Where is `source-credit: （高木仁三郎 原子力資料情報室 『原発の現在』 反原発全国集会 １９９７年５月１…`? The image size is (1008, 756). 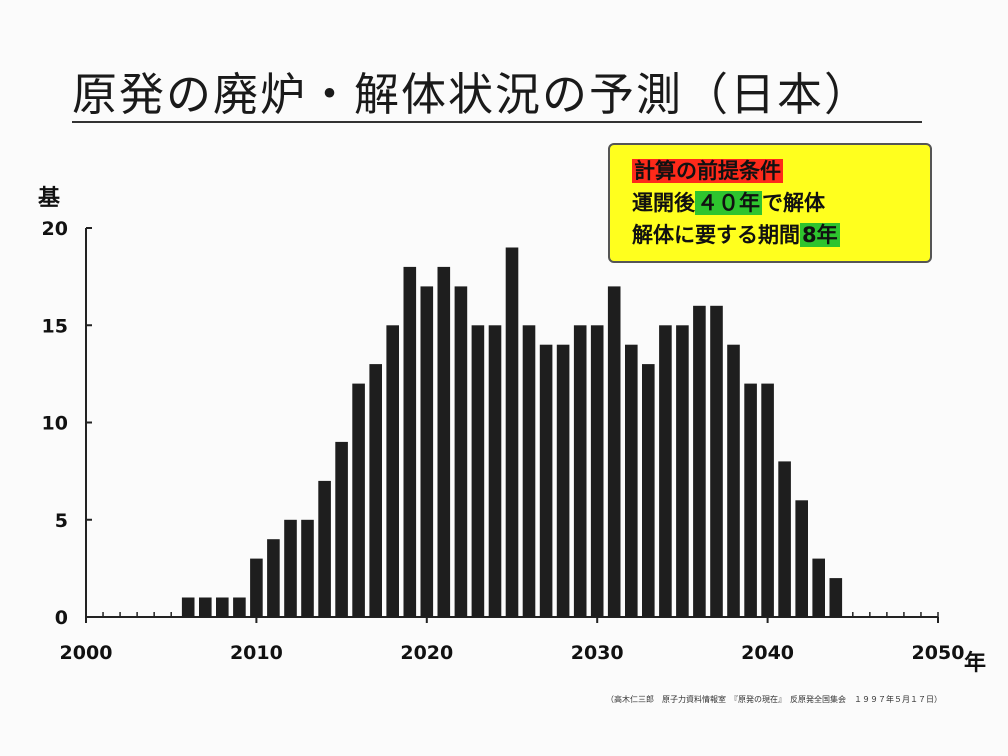
source-credit: （高木仁三郎 原子力資料情報室 『原発の現在』 反原発全国集会 １９９７年５月１… is located at coordinates (774, 699).